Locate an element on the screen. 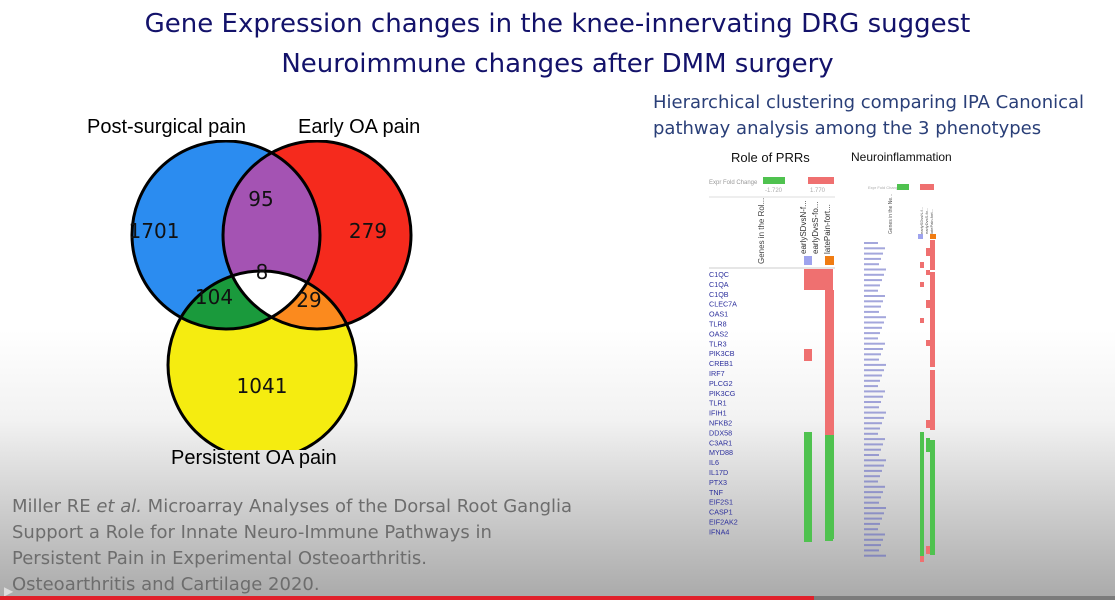  prrs-legend-min: -1.720 is located at coordinates (774, 191).